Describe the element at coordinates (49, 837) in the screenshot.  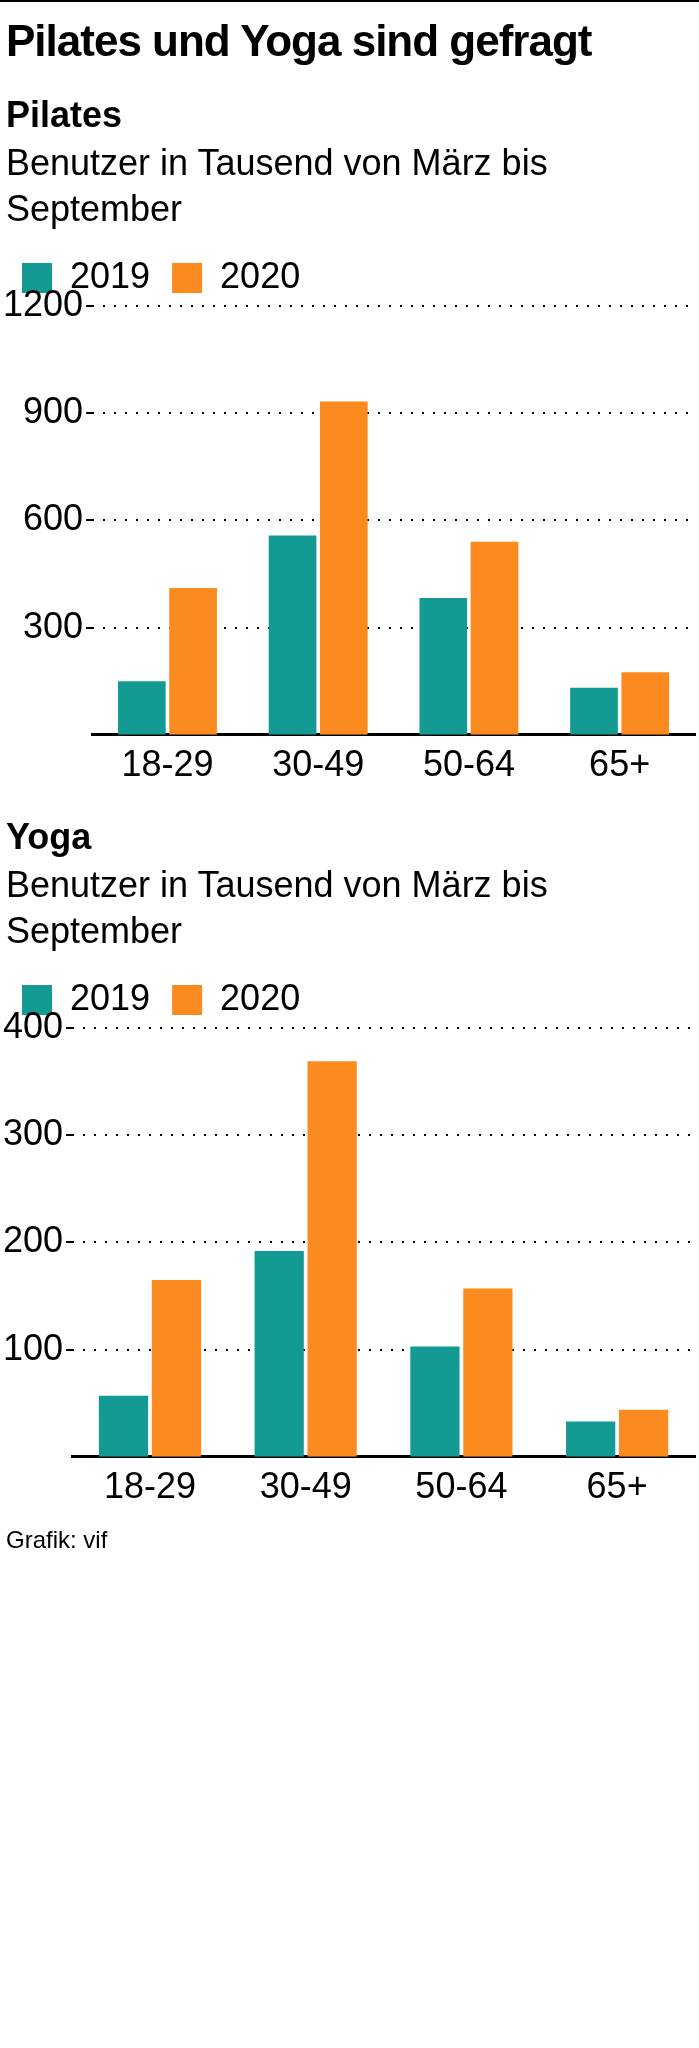
I see `chart-title: Yoga` at that location.